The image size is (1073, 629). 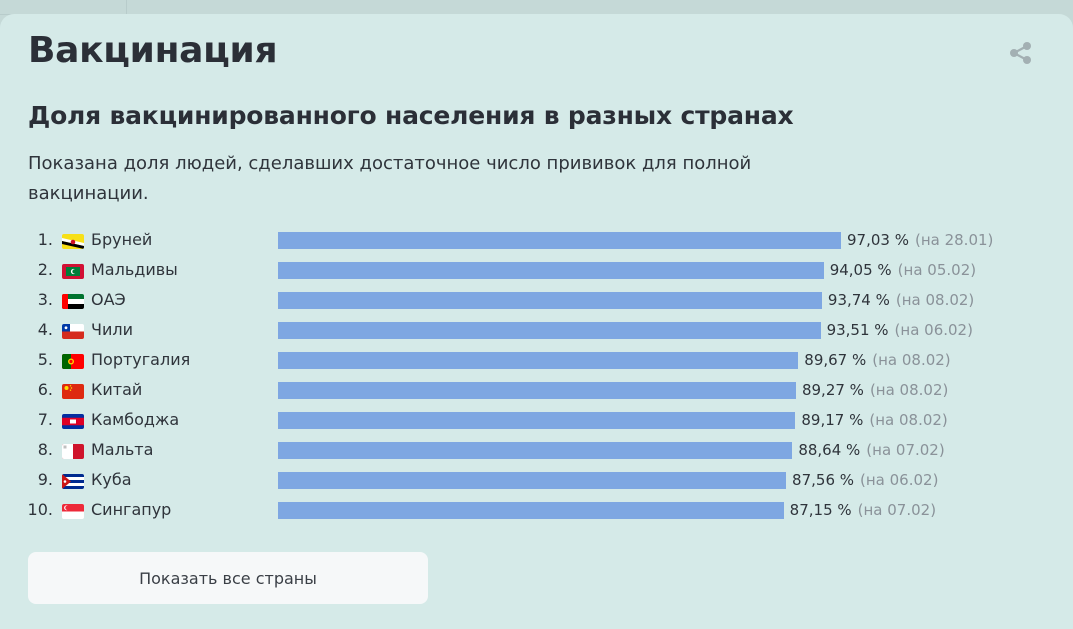 What do you see at coordinates (45, 299) in the screenshot?
I see `row-rank: 3.` at bounding box center [45, 299].